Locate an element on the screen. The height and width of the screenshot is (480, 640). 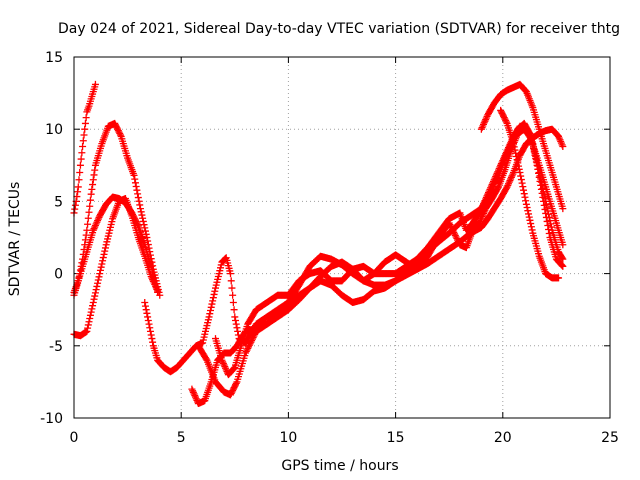
x-tick-label: 20 is located at coordinates (503, 438).